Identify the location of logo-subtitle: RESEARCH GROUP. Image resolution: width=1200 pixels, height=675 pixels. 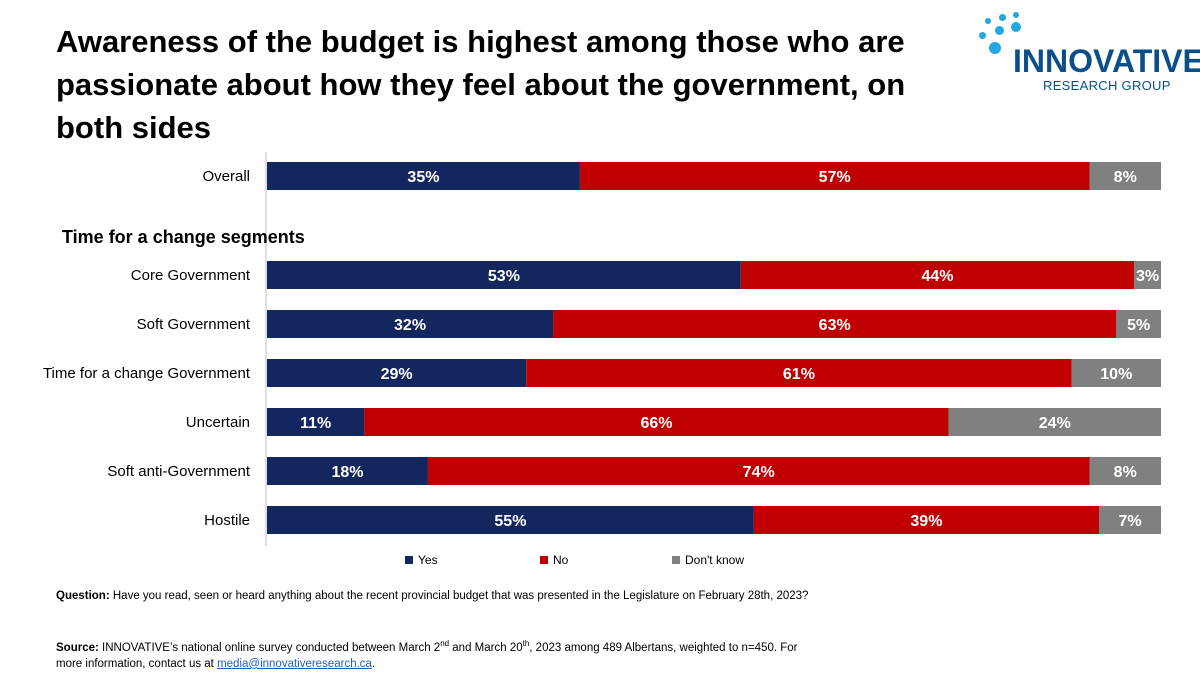
(1107, 85).